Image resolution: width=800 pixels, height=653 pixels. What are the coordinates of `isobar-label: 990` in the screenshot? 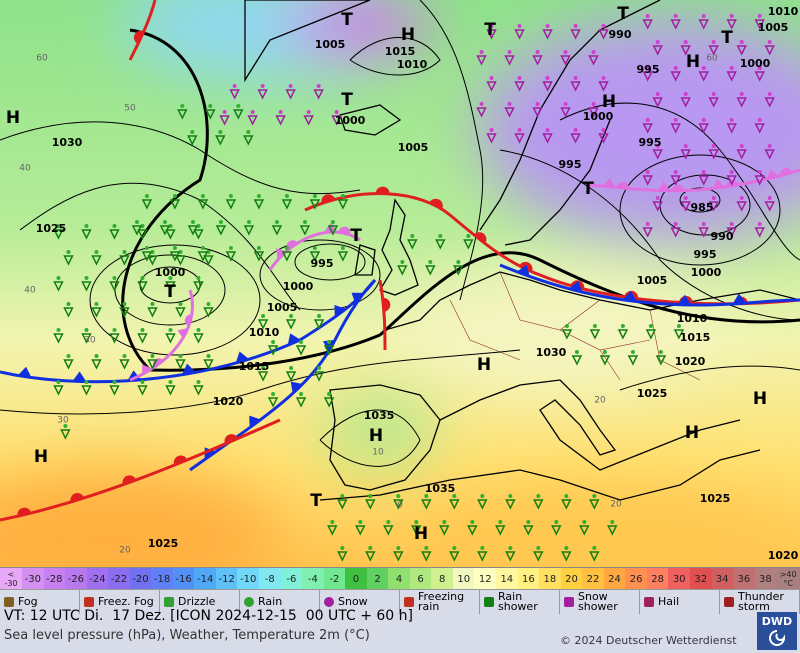 It's located at (620, 34).